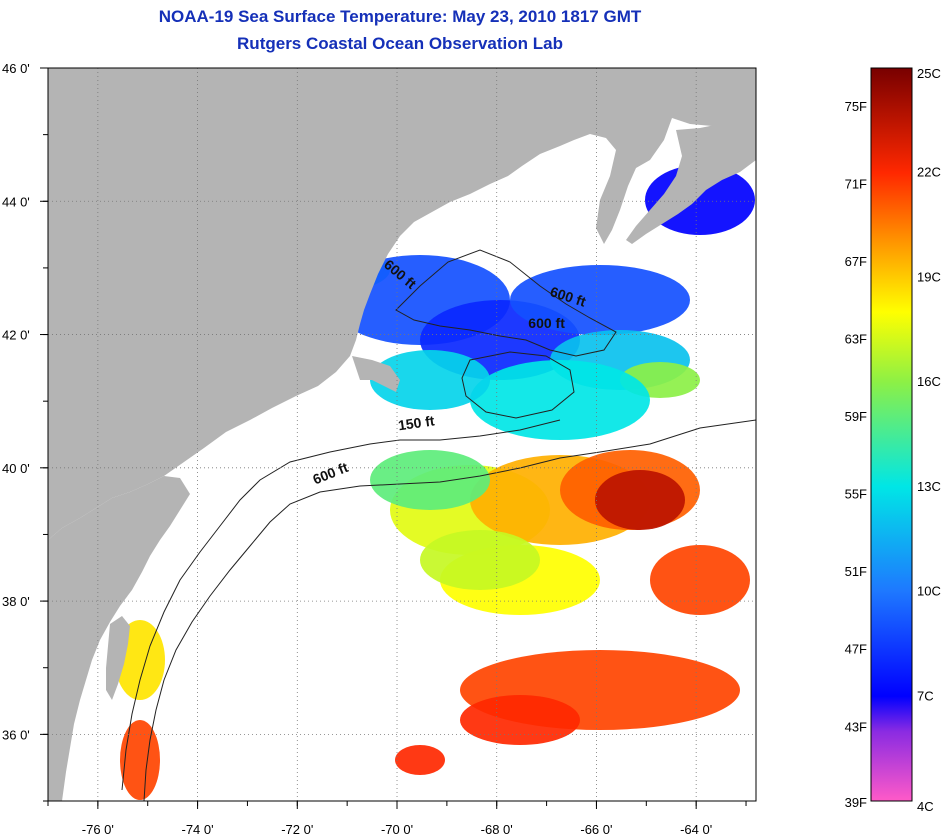 The image size is (944, 840). I want to click on land-cape-cod, so click(376, 374).